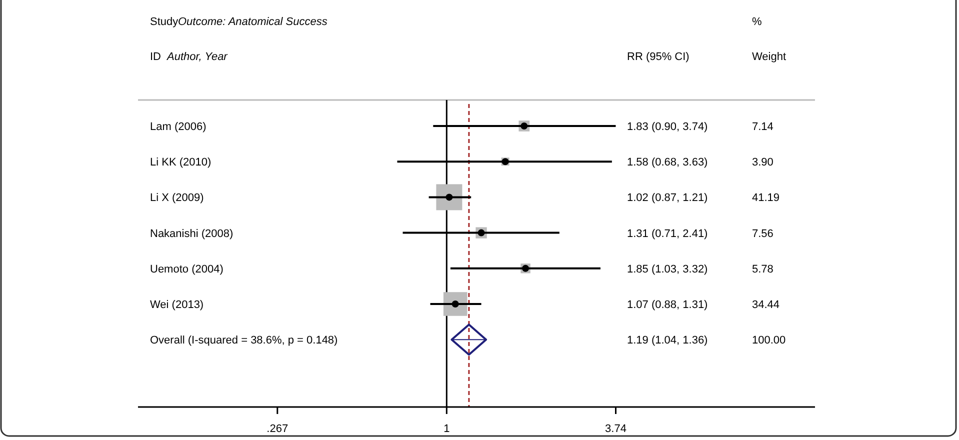 This screenshot has width=959, height=440. What do you see at coordinates (667, 269) in the screenshot?
I see `annotation: 1.85 (1.03, 3.32)` at bounding box center [667, 269].